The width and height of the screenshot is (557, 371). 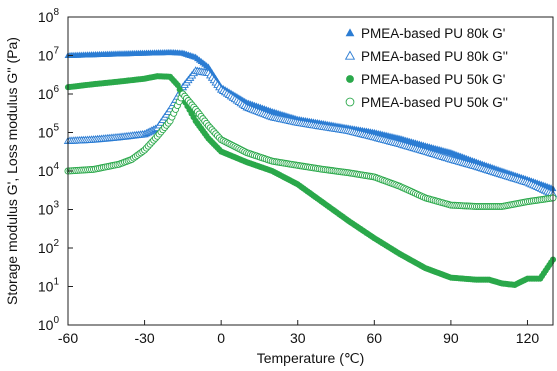 What do you see at coordinates (221, 338) in the screenshot?
I see `x-tick-label: 0` at bounding box center [221, 338].